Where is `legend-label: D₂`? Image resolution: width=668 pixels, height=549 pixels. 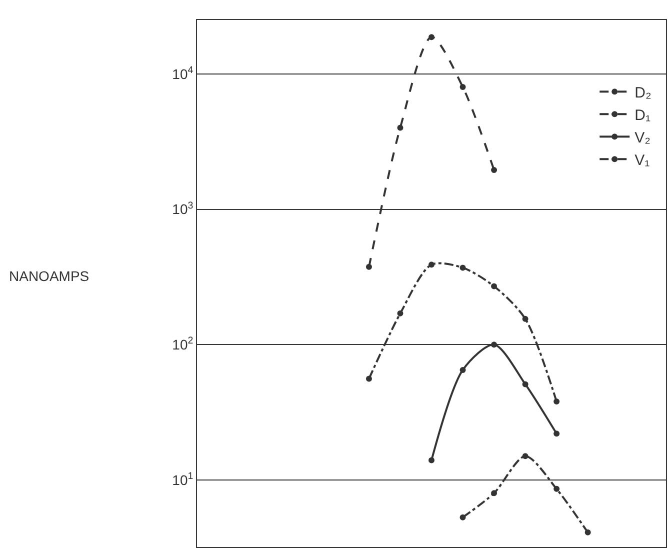
legend-label: D₂ is located at coordinates (643, 93).